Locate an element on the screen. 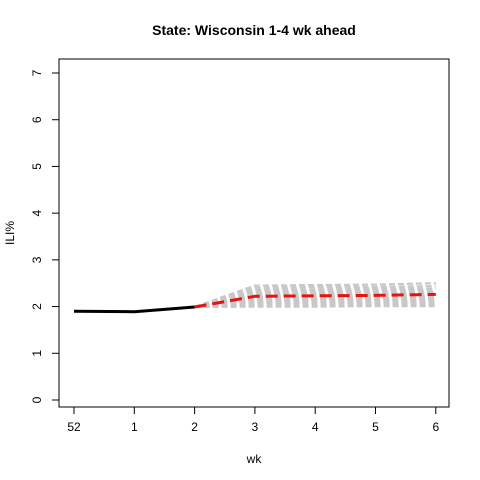  x-tick-label: 52 is located at coordinates (74, 427).